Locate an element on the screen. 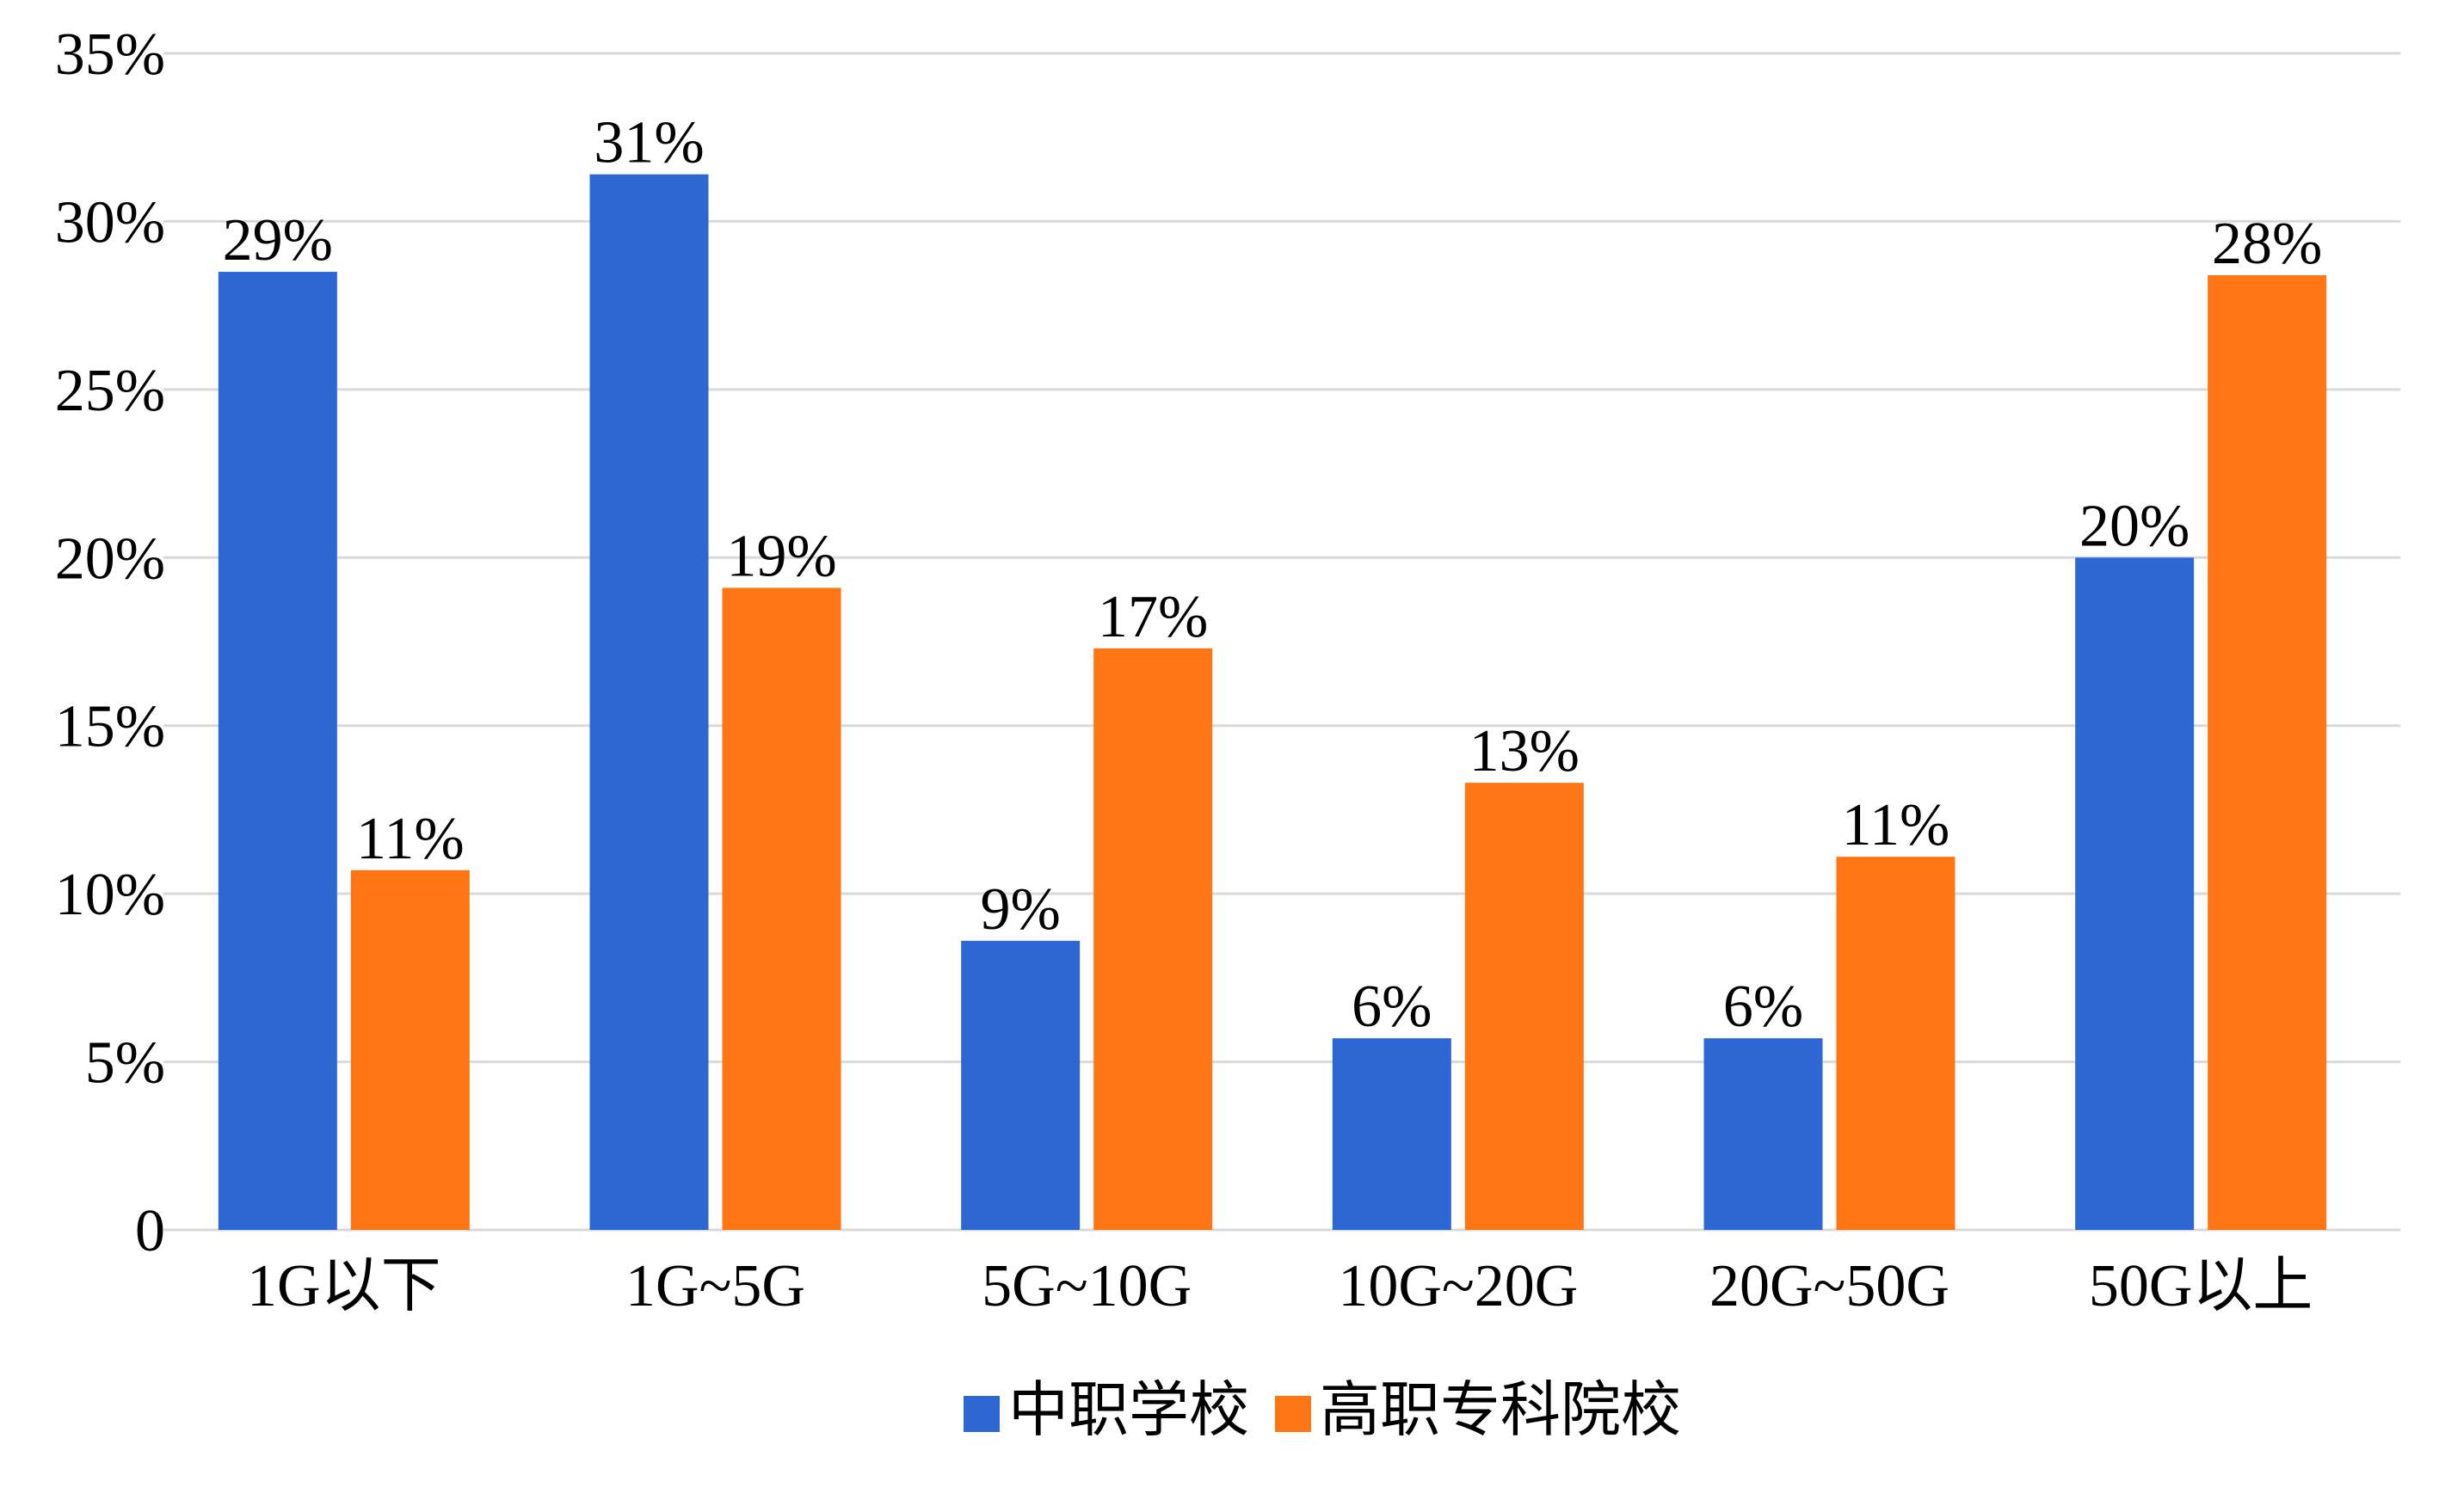 The width and height of the screenshot is (2439, 1512). data-label: 29% is located at coordinates (278, 240).